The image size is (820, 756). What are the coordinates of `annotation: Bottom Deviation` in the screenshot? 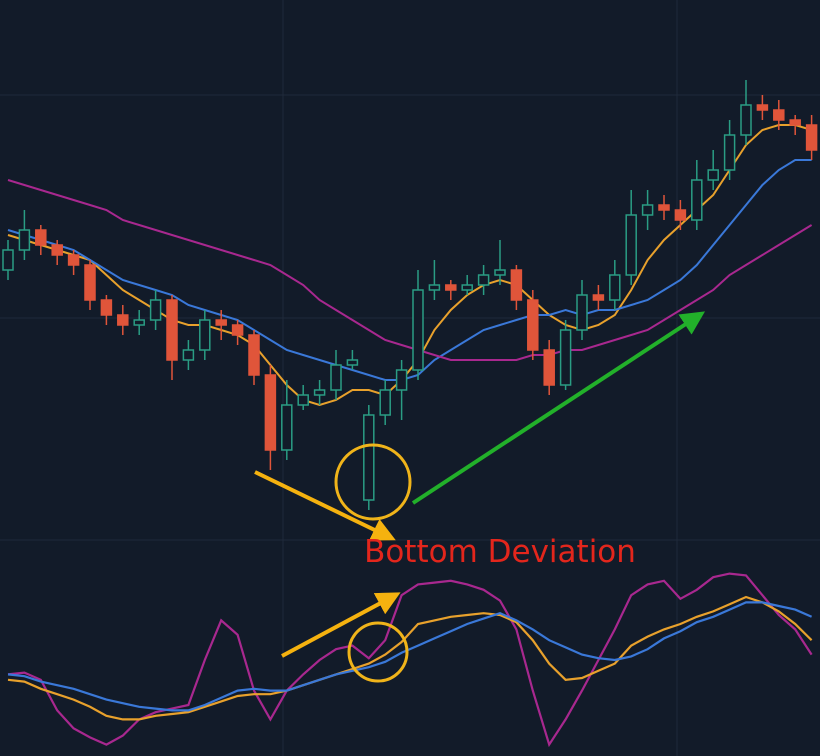 It's located at (500, 552).